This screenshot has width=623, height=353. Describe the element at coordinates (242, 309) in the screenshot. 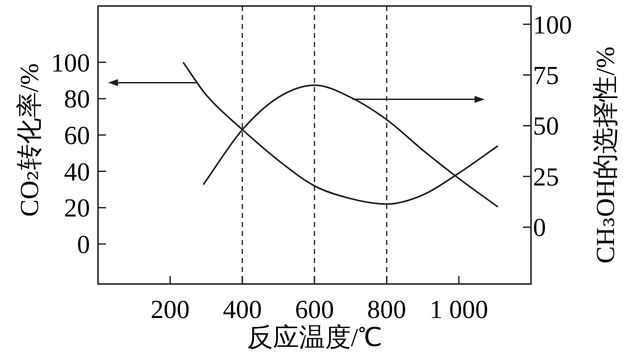

I see `x-tick-label: 400` at that location.